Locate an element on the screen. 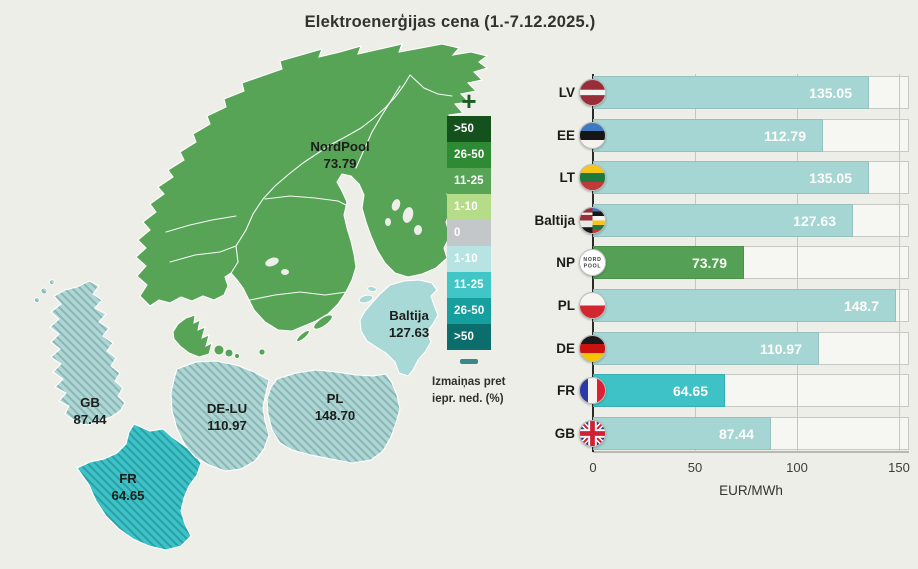 This screenshot has width=918, height=569. bar-np: 73.79 is located at coordinates (668, 262).